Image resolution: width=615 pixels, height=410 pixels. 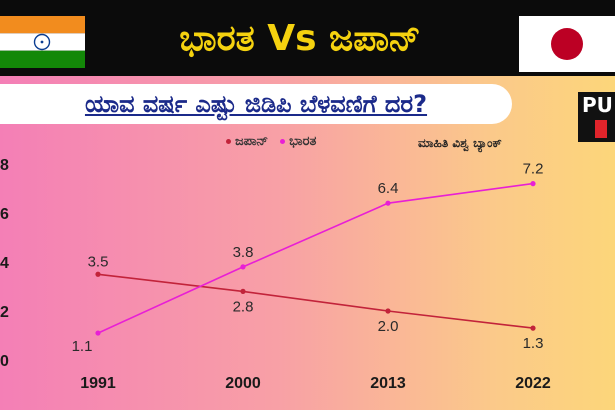 I want to click on legend-label-india: ಭಾರತ, so click(x=303, y=141).